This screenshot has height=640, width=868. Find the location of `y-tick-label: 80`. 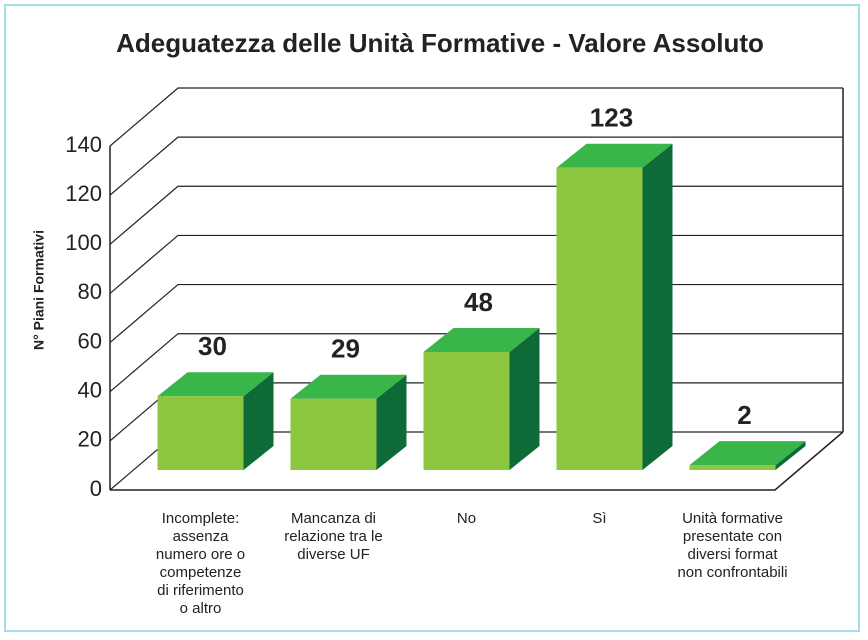

y-tick-label: 80 is located at coordinates (90, 291).